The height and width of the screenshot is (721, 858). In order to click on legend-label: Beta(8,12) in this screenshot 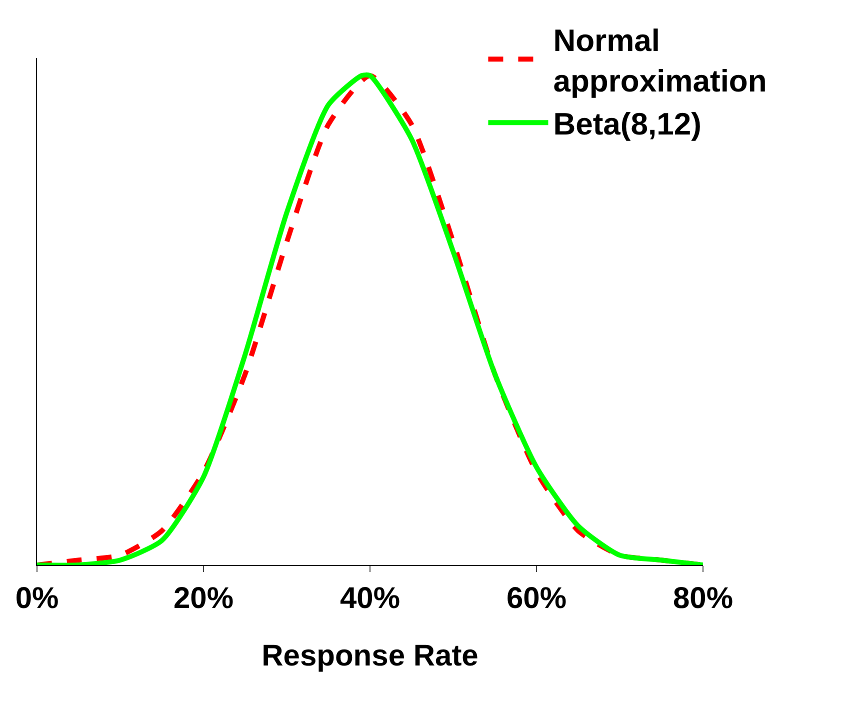, I will do `click(627, 124)`.